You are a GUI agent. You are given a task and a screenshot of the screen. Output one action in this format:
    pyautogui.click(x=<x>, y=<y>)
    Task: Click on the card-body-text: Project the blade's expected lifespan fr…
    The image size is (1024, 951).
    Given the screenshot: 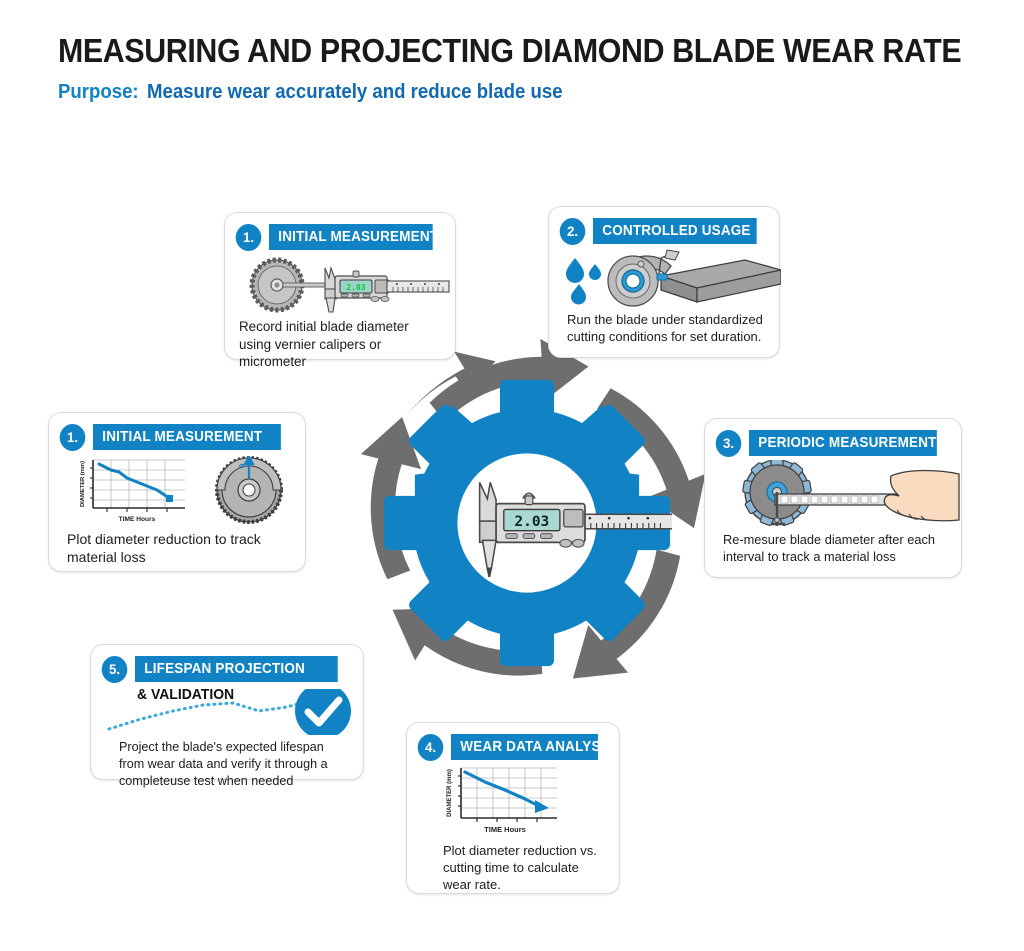 What is the action you would take?
    pyautogui.click(x=223, y=764)
    